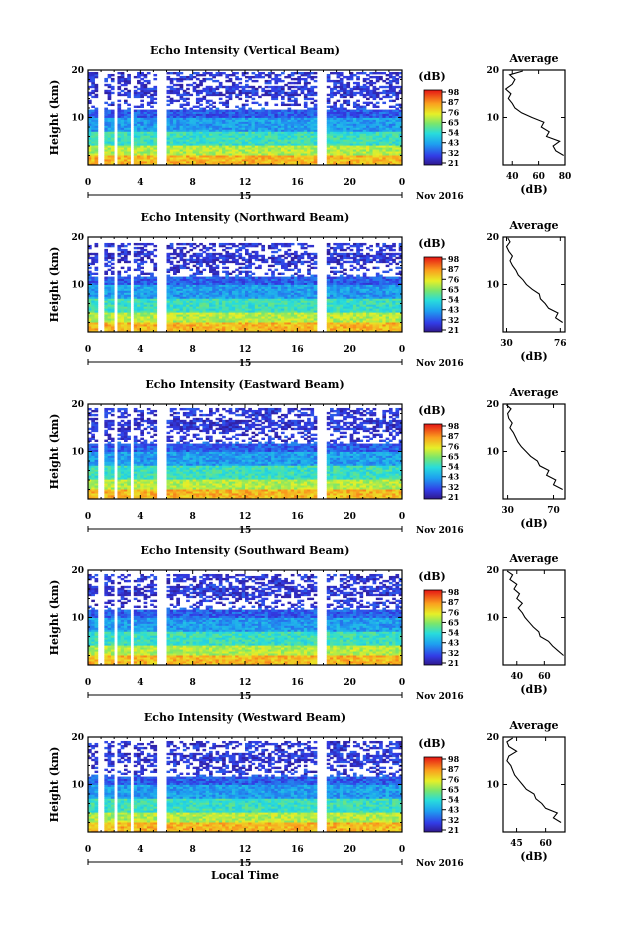 This screenshot has height=929, width=617. I want to click on panel-title: Echo Intensity (Vertical Beam), so click(245, 50).